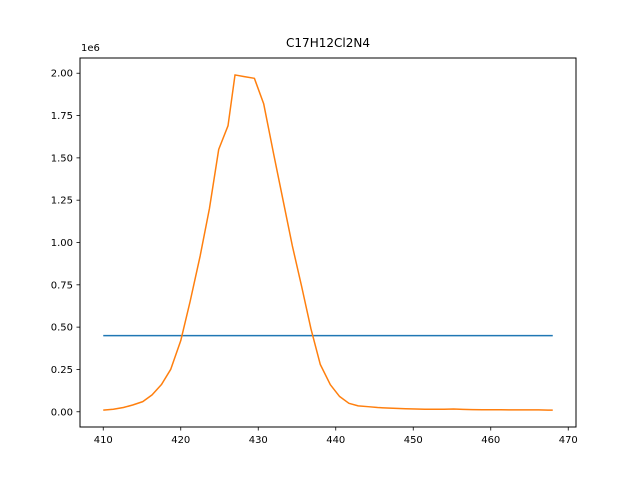 The height and width of the screenshot is (480, 640). What do you see at coordinates (62, 328) in the screenshot?
I see `y-tick-label-2: 0.50` at bounding box center [62, 328].